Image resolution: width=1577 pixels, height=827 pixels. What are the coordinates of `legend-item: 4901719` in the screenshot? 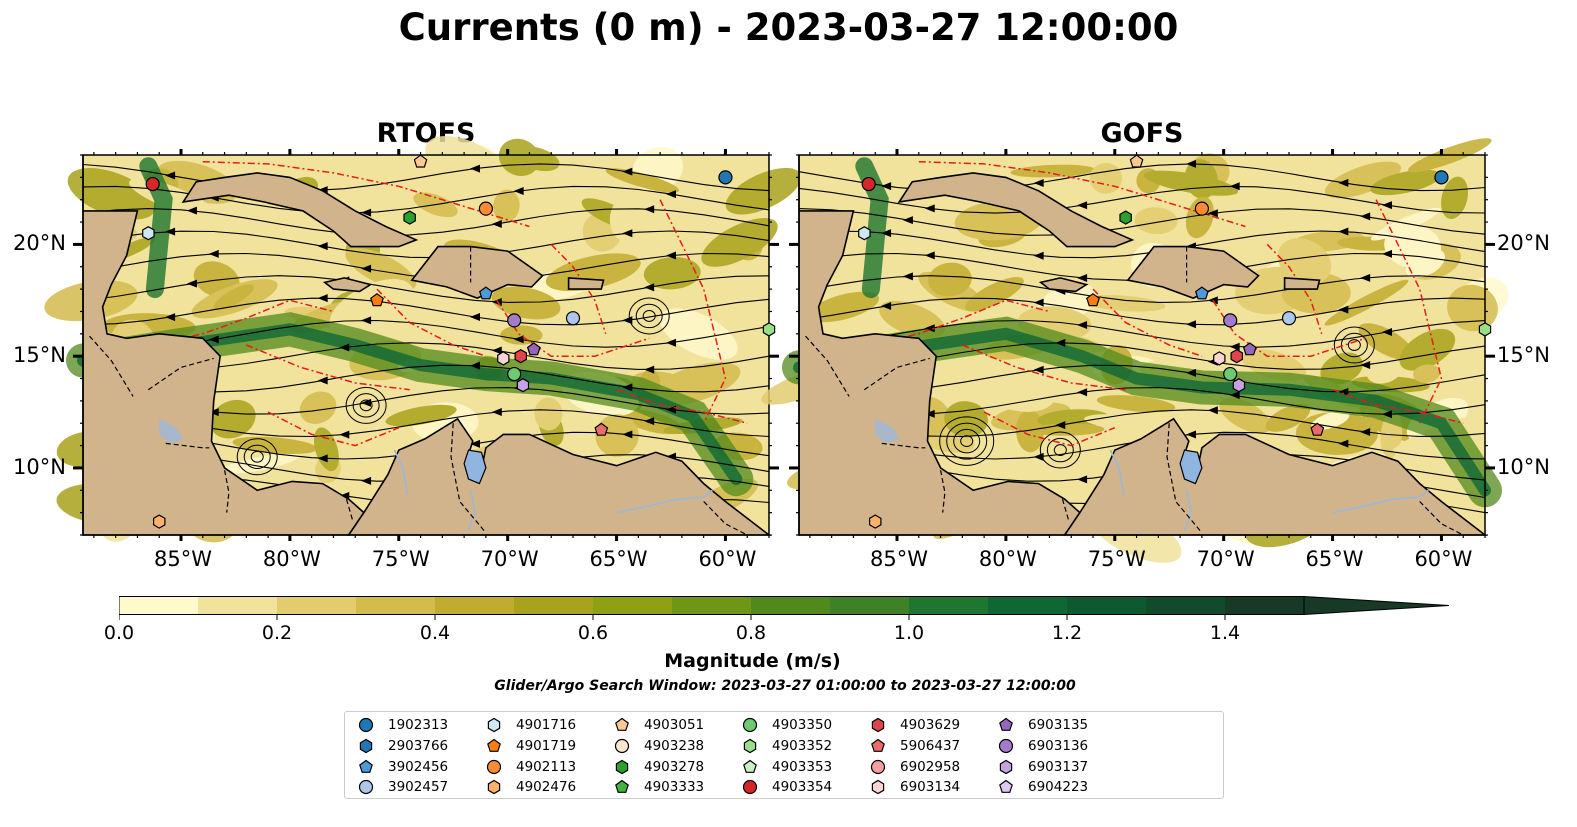 It's located at (530, 746).